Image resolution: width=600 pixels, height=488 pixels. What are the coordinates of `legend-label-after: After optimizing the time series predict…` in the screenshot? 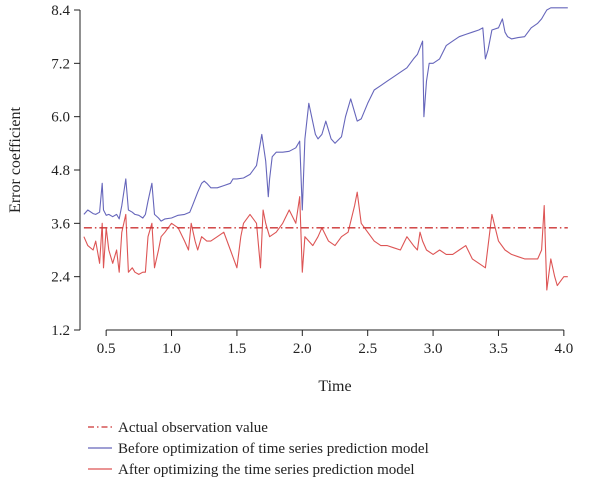 It's located at (266, 470).